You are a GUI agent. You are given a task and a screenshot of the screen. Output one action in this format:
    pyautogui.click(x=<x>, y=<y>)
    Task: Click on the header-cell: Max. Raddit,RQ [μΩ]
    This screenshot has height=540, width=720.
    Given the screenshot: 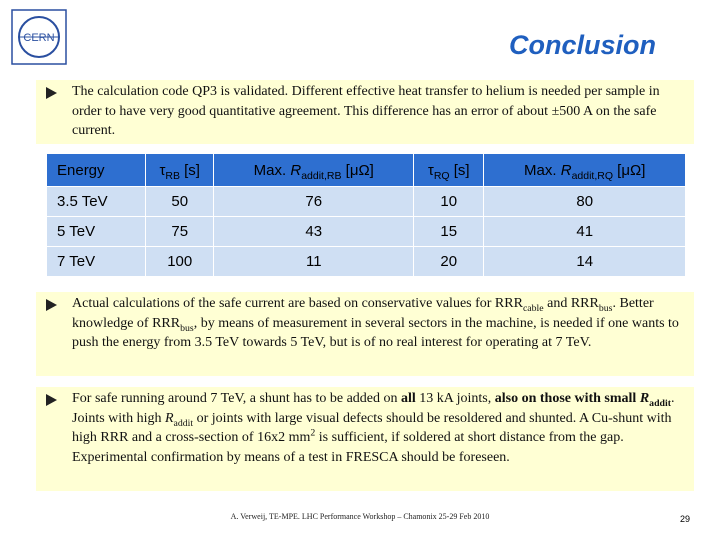 What is the action you would take?
    pyautogui.click(x=584, y=170)
    